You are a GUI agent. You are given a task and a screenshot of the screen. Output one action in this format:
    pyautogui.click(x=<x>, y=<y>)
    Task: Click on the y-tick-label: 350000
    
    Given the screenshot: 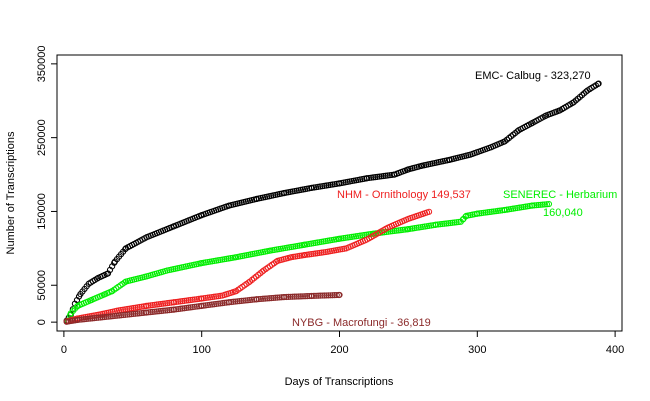 What is the action you would take?
    pyautogui.click(x=42, y=63)
    